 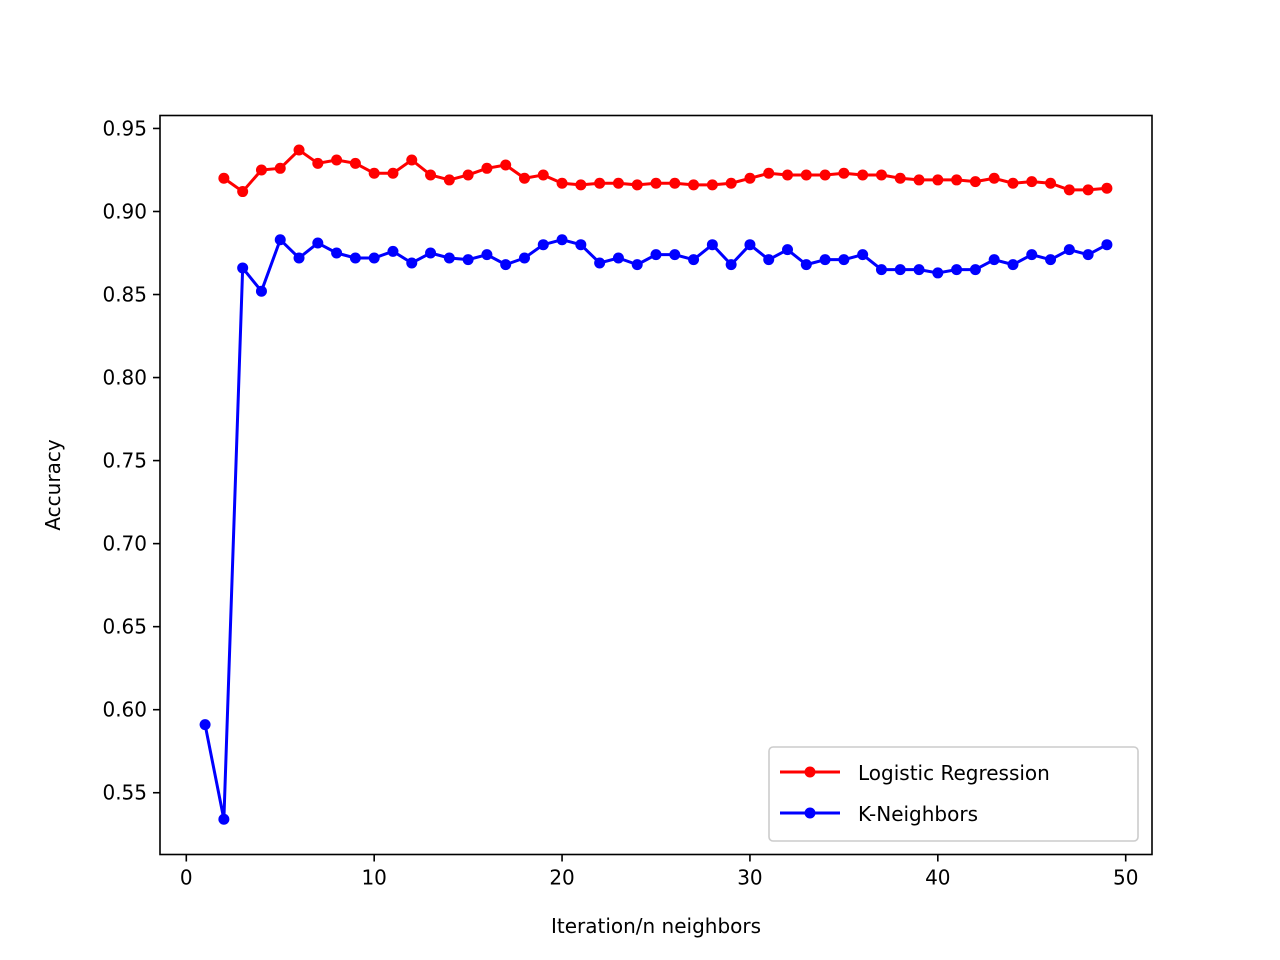 I want to click on y-axis-title: Accuracy, so click(x=53, y=484).